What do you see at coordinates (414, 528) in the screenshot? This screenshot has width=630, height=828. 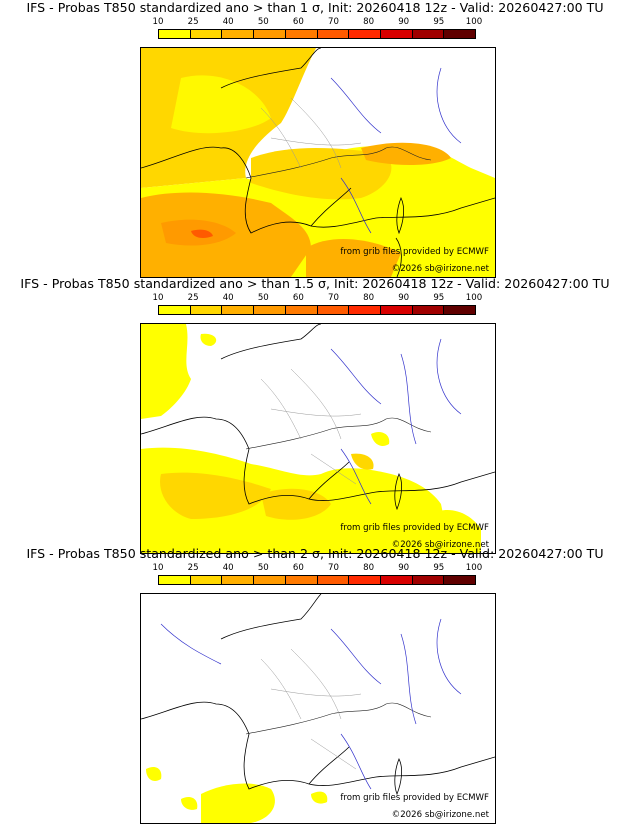 I see `source-credit: from grib files provided by ECMWF` at bounding box center [414, 528].